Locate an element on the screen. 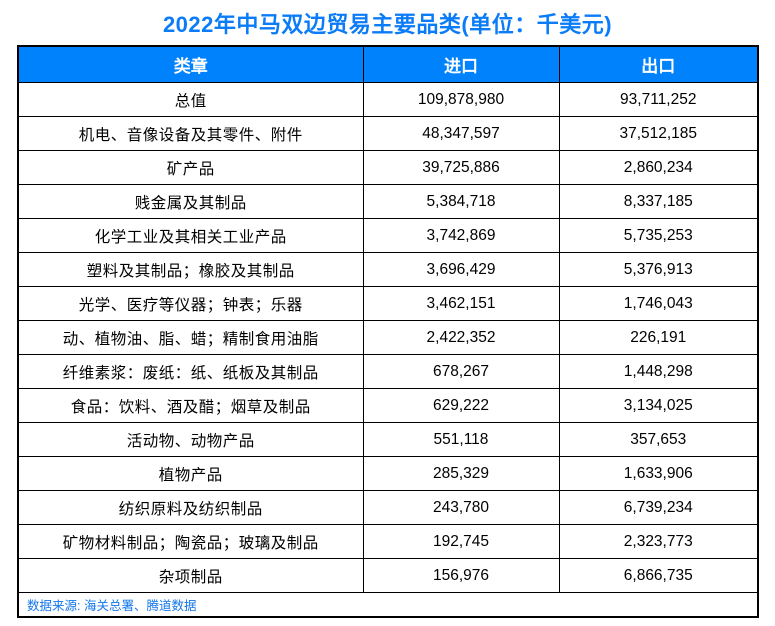 Image resolution: width=775 pixels, height=626 pixels. table-row: 植物产品 285,329 1,633,906 is located at coordinates (388, 473).